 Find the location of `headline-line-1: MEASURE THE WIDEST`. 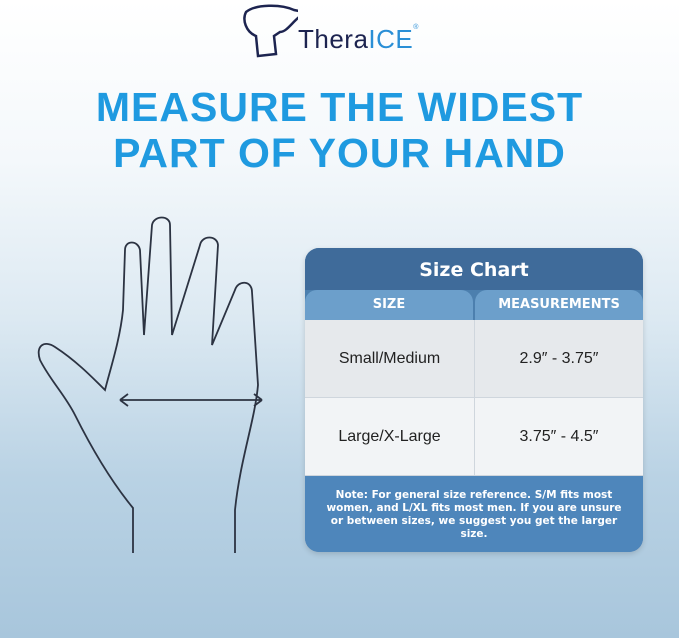

headline-line-1: MEASURE THE WIDEST is located at coordinates (339, 107).